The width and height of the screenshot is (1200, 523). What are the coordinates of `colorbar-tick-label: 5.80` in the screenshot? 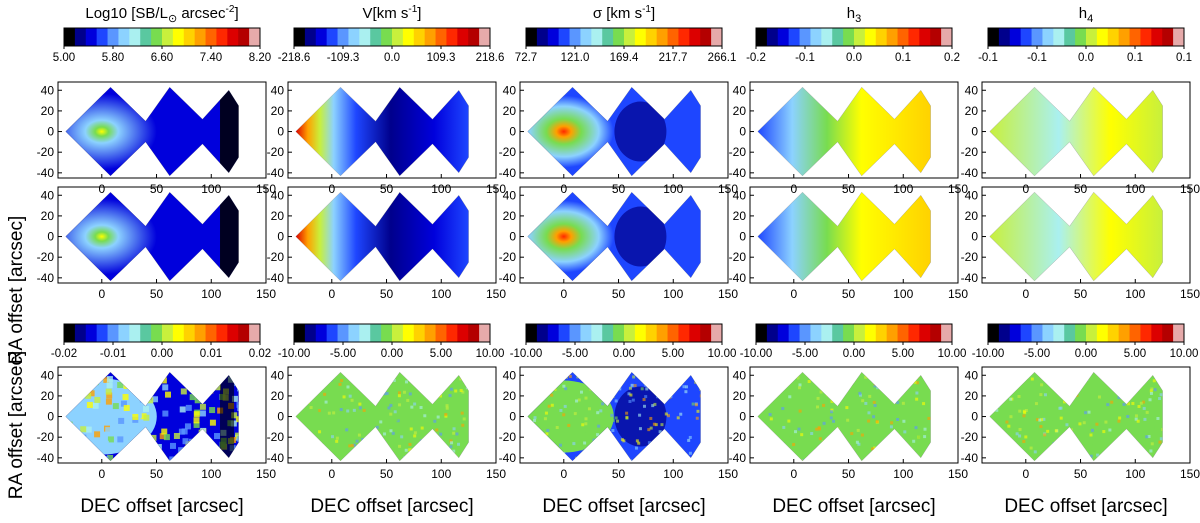 It's located at (113, 58).